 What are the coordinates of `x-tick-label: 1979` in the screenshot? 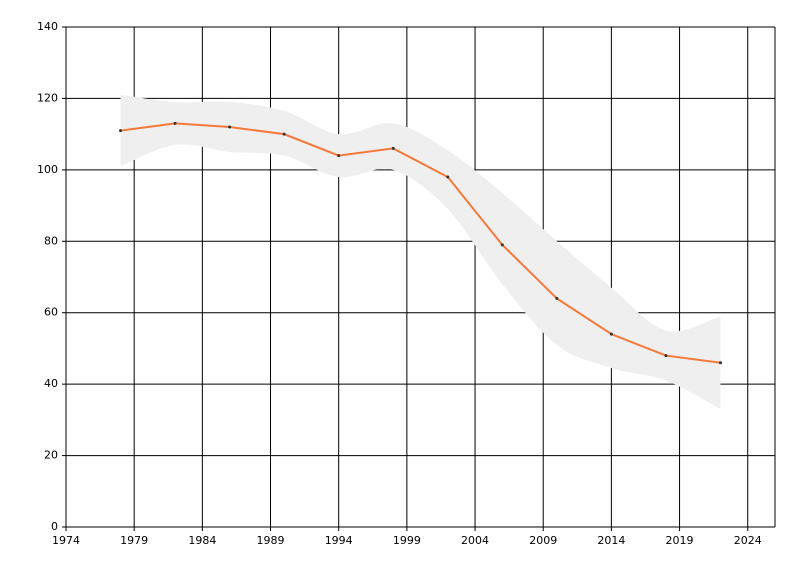 It's located at (134, 540).